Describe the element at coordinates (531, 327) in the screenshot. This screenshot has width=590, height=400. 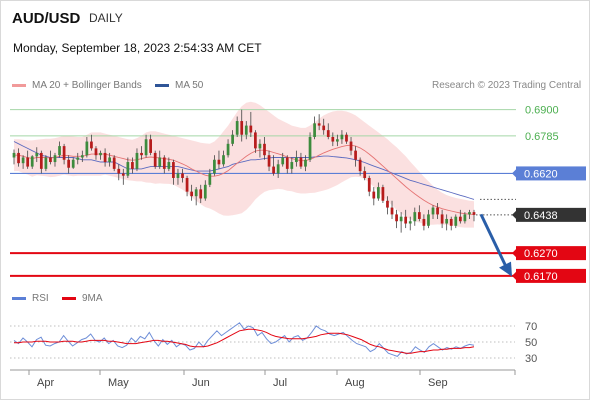
I see `rsi-tick-70: 70` at that location.